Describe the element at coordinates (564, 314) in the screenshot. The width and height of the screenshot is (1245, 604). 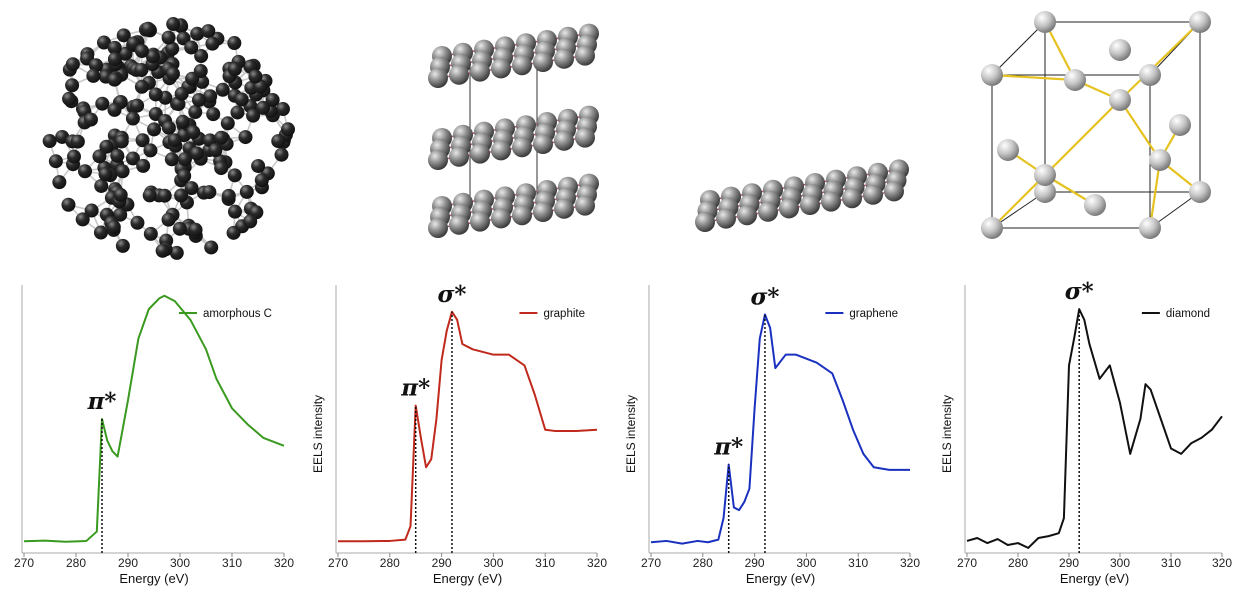
I see `legend-label: graphite` at that location.